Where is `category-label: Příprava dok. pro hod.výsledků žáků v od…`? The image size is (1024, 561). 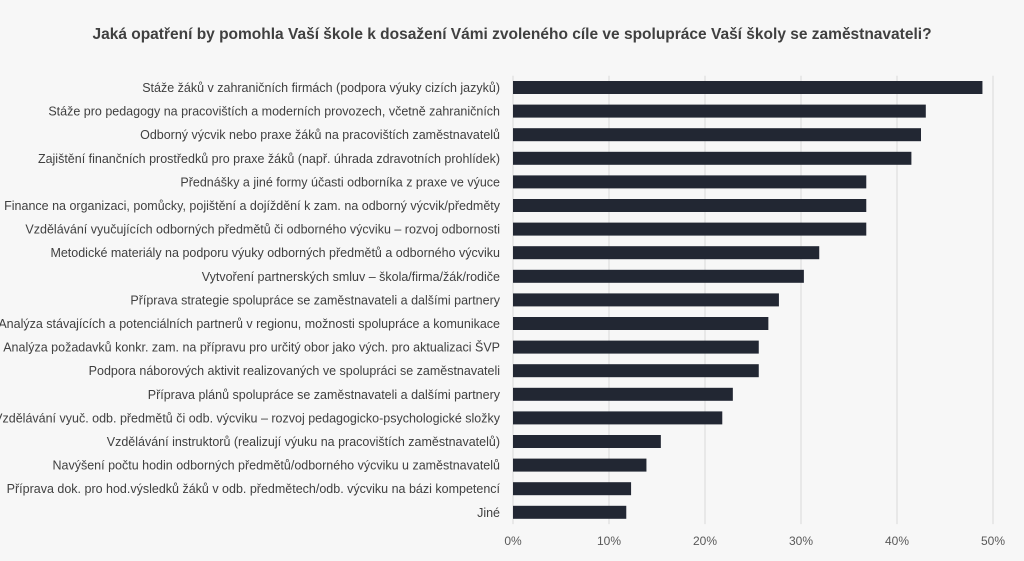 category-label: Příprava dok. pro hod.výsledků žáků v od… is located at coordinates (254, 489).